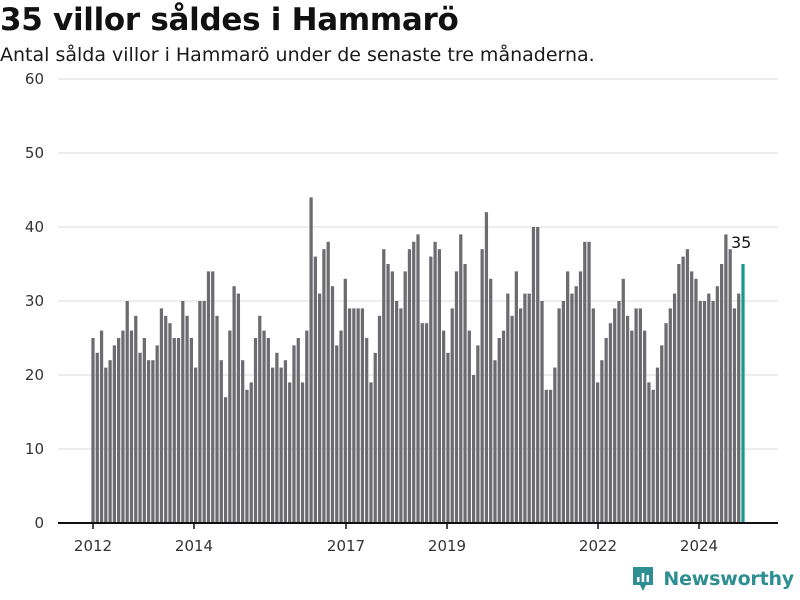 The image size is (800, 600). I want to click on chart-title: 35 villor såldes i Hammarö, so click(229, 20).